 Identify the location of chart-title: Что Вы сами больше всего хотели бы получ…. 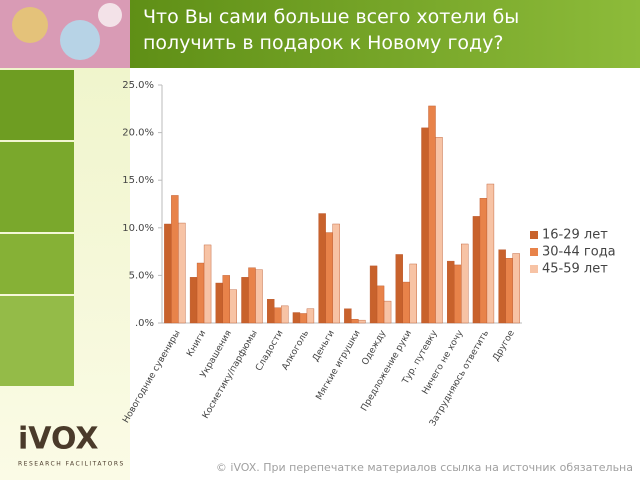
(331, 30).